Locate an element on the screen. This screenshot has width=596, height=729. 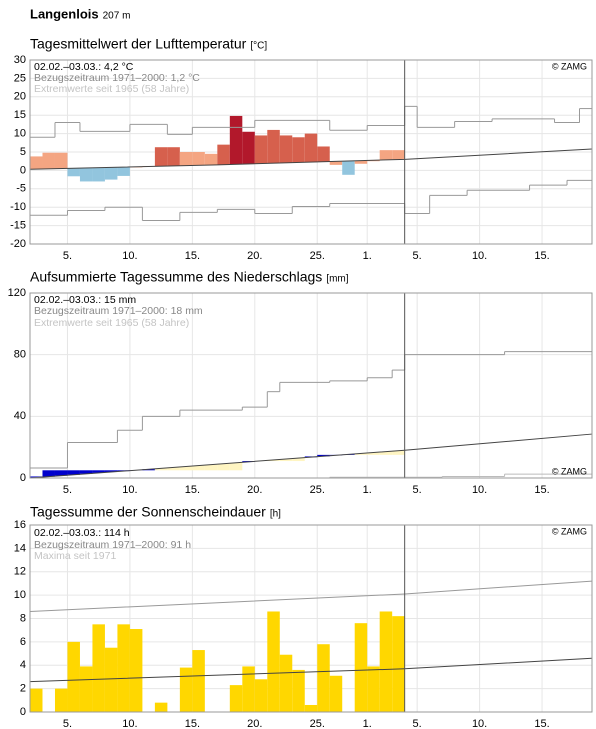
y-tick-label: 30 is located at coordinates (20, 60).